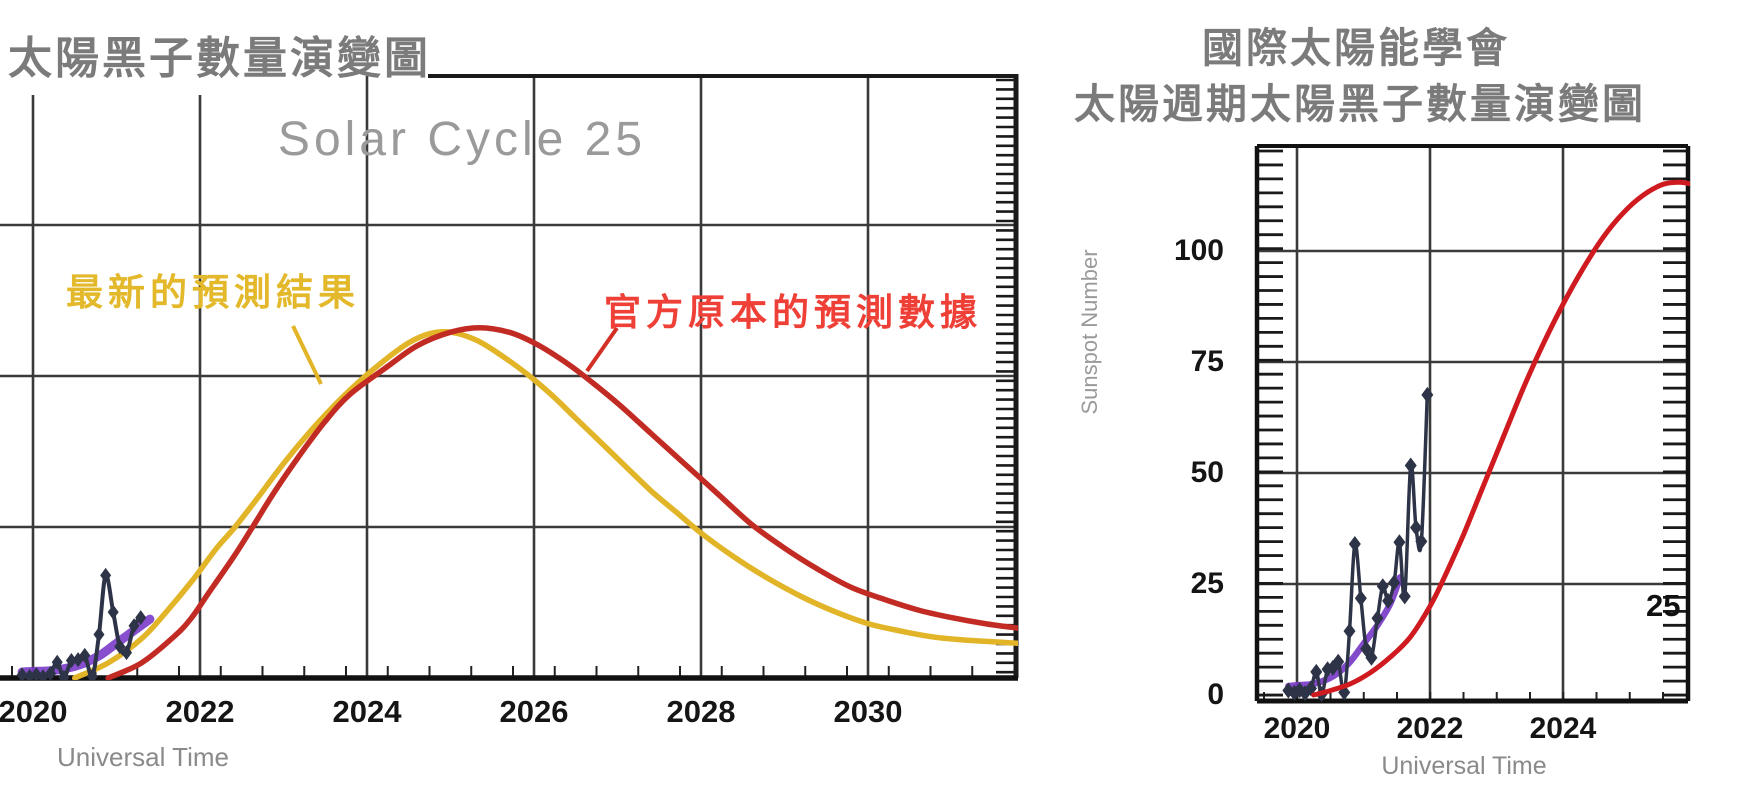 The image size is (1744, 793). Describe the element at coordinates (81, 623) in the screenshot. I see `observed-monthly-markers` at that location.